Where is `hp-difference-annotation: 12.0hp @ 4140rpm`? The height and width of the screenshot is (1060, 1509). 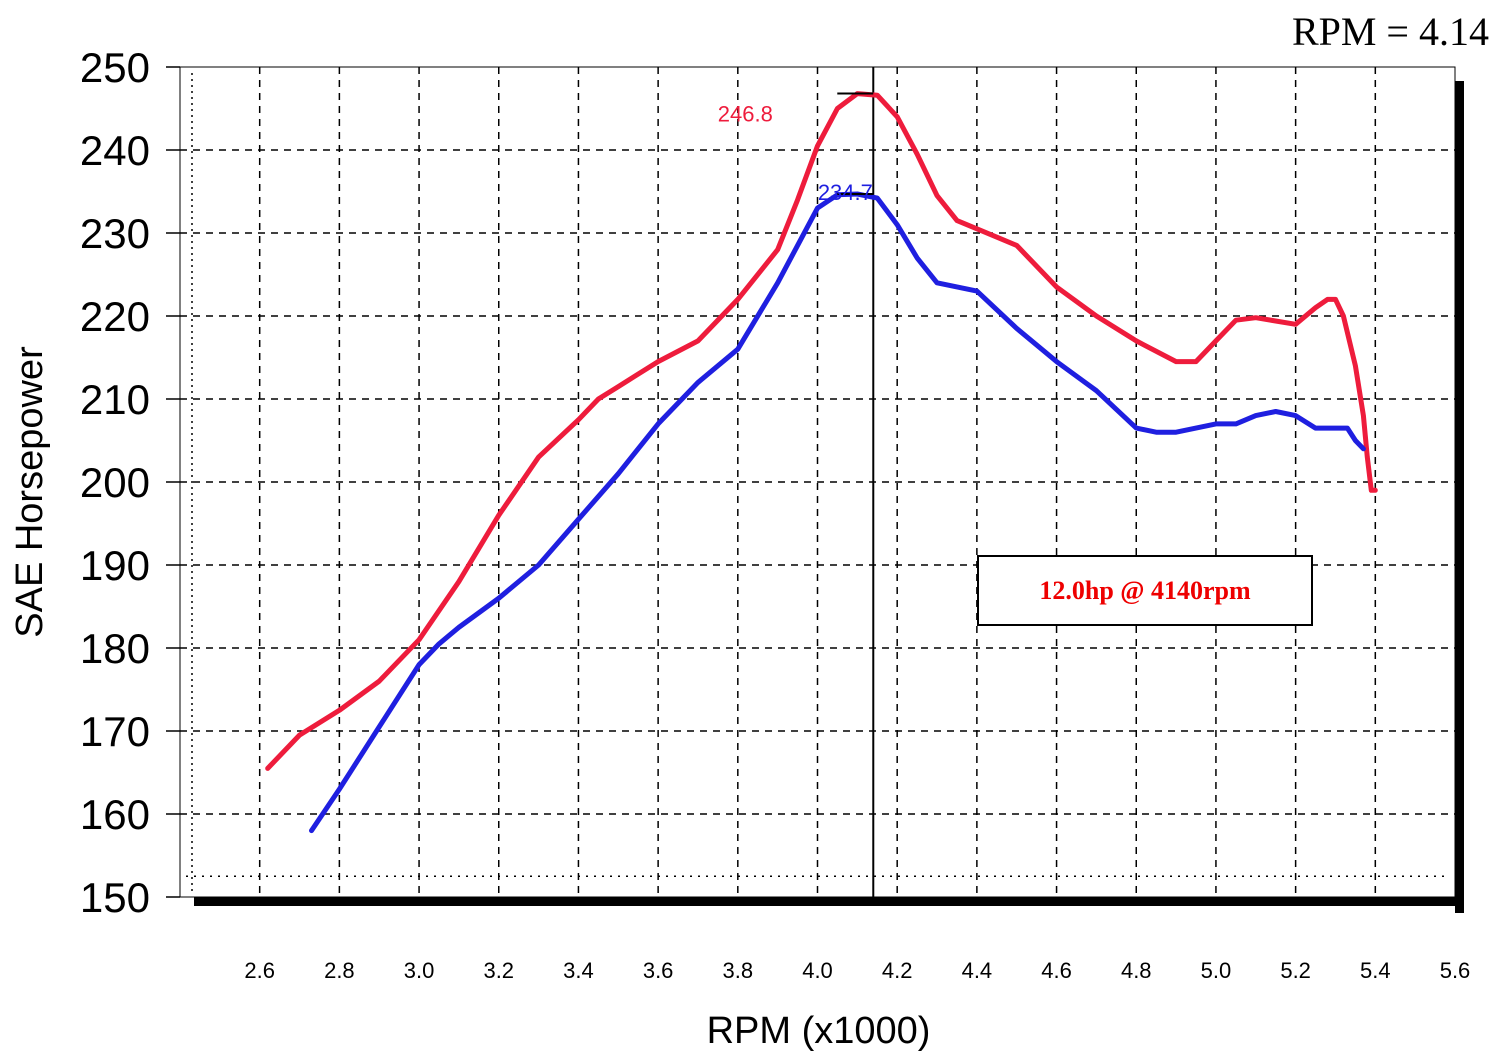
hp-difference-annotation: 12.0hp @ 4140rpm is located at coordinates (1145, 590).